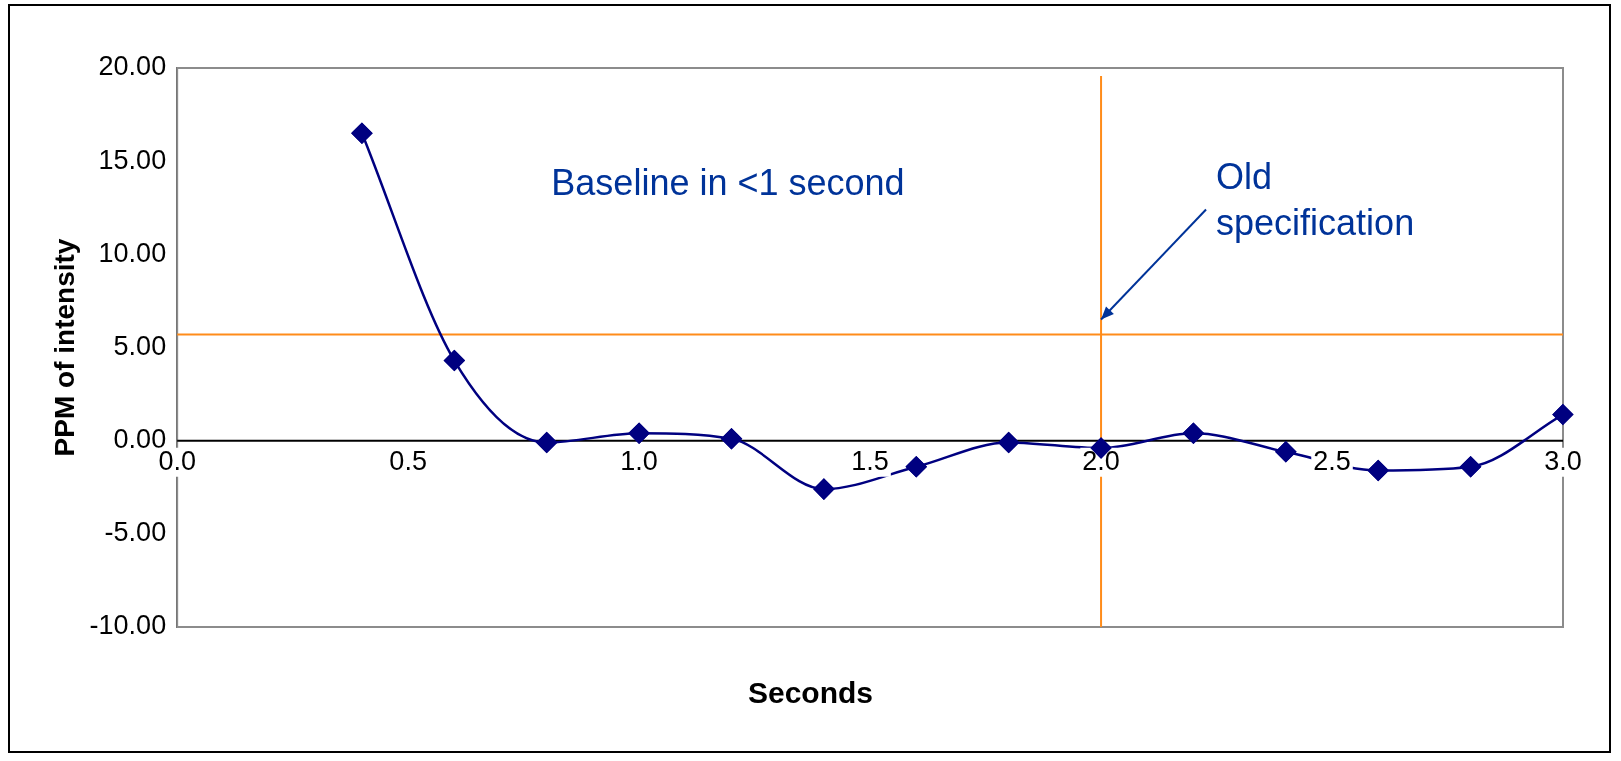  I want to click on x-tick-label: 3.0, so click(1563, 460).